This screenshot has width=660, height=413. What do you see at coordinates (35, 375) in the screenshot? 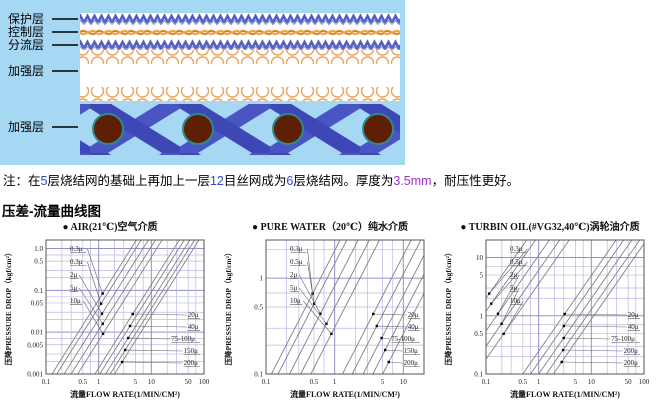
I see `y-tick-label: 0.001` at bounding box center [35, 375].